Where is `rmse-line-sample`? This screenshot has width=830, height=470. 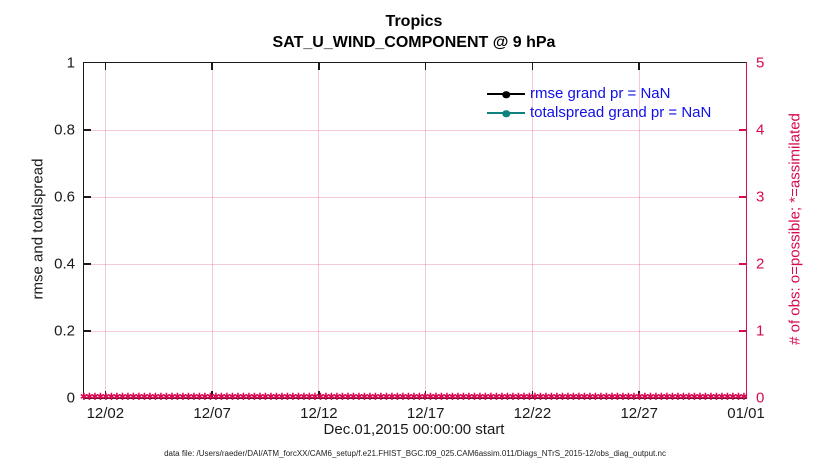
rmse-line-sample is located at coordinates (506, 94).